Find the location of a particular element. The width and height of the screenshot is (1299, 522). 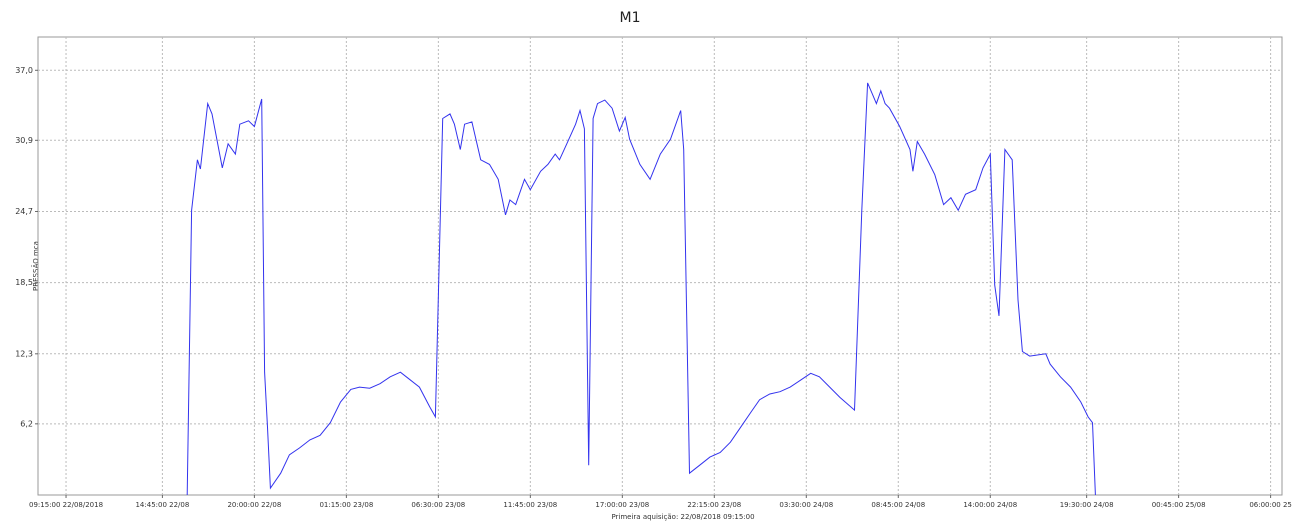

x-tick-label: 14:00:00 24/08 is located at coordinates (990, 505).